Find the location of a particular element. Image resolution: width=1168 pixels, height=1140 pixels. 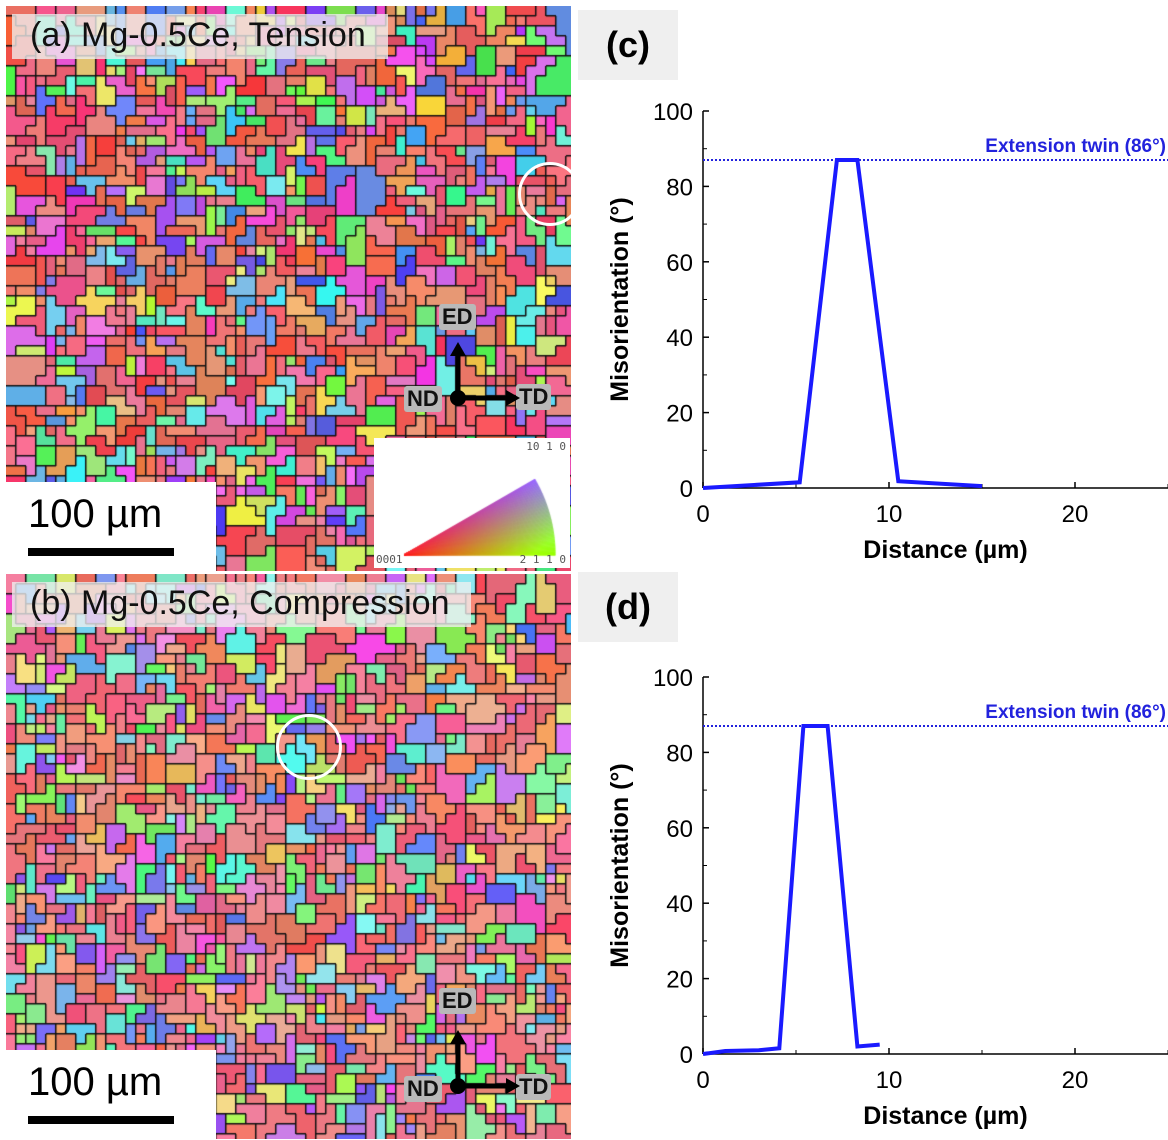

ipf-color-legend: 10 1 0 0001 2 1 1 0 is located at coordinates (472, 503).